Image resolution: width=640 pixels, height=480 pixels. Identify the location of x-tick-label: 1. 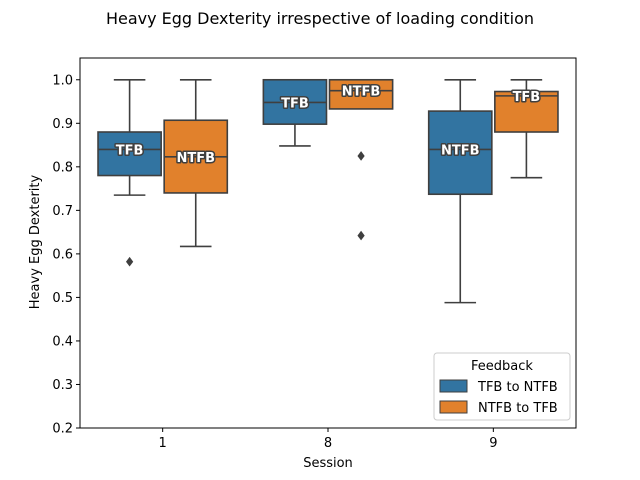
(163, 443).